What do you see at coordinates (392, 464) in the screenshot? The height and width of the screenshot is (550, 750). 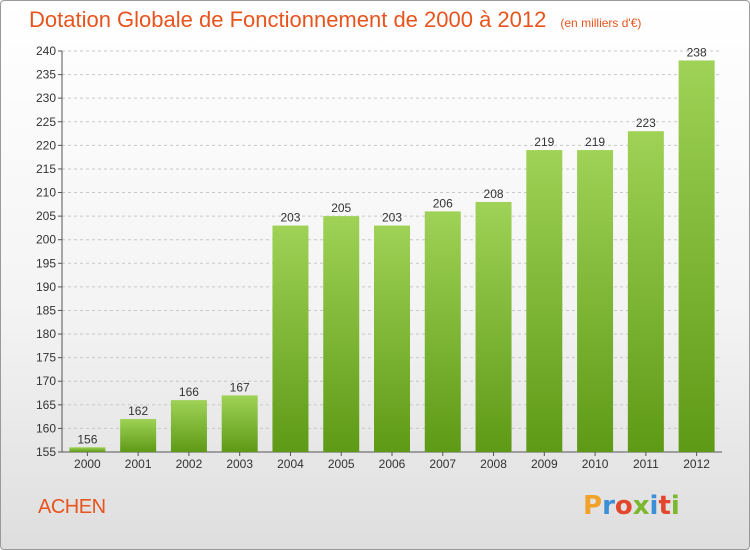 I see `x-tick-label: 2006` at bounding box center [392, 464].